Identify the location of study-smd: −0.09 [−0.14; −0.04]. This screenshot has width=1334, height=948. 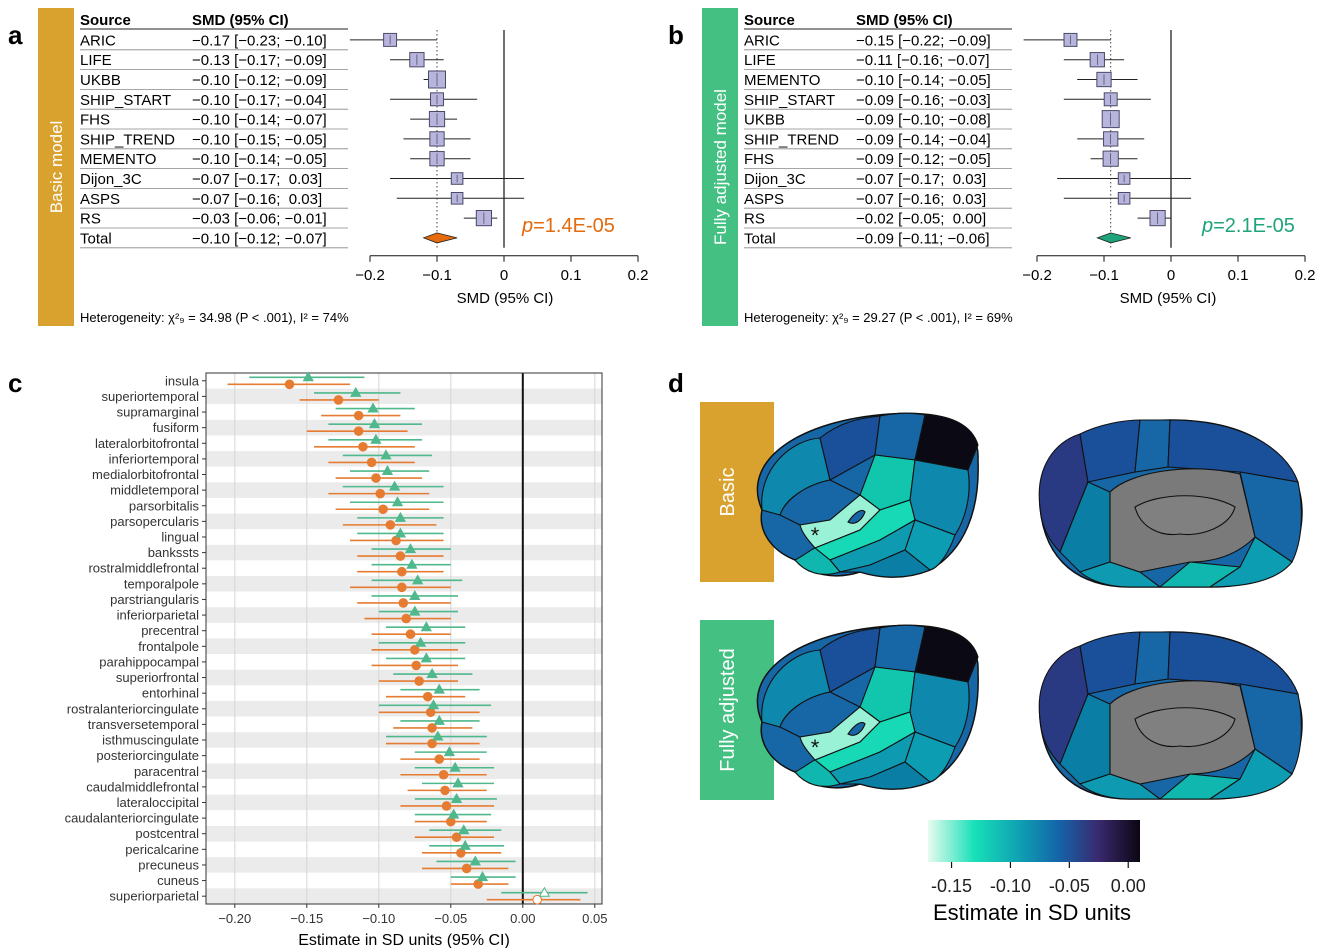
(923, 139).